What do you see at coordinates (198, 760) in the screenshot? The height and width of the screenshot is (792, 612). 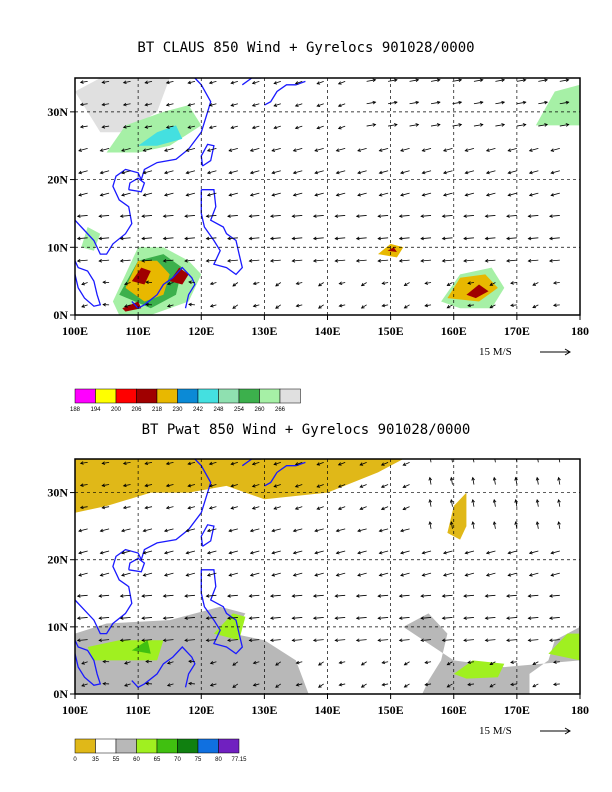 I see `colorbar-label: 75` at bounding box center [198, 760].